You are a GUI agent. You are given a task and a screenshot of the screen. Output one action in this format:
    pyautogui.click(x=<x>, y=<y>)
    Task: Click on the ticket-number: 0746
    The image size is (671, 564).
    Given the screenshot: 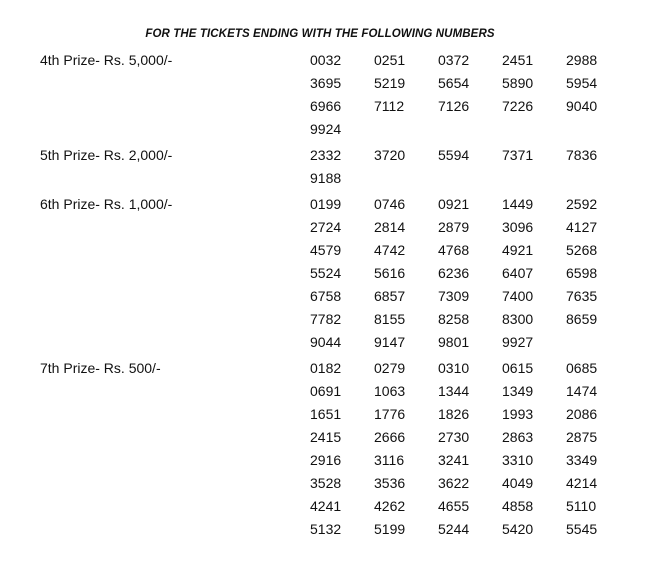 What is the action you would take?
    pyautogui.click(x=390, y=204)
    